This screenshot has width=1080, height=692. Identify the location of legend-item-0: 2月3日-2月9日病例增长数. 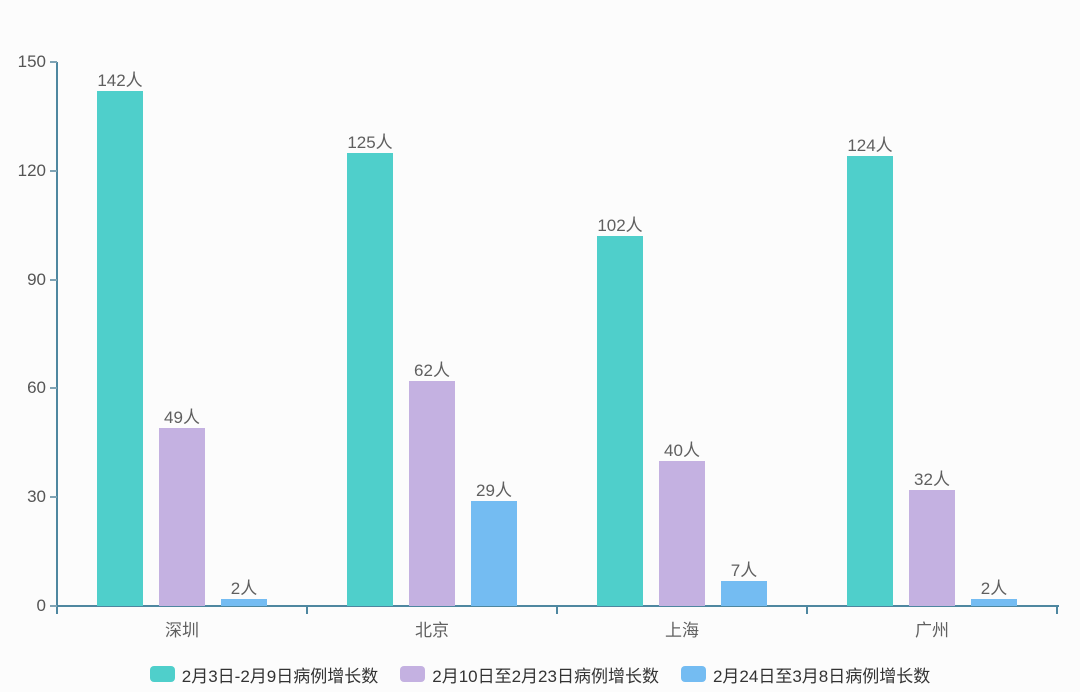
(264, 674).